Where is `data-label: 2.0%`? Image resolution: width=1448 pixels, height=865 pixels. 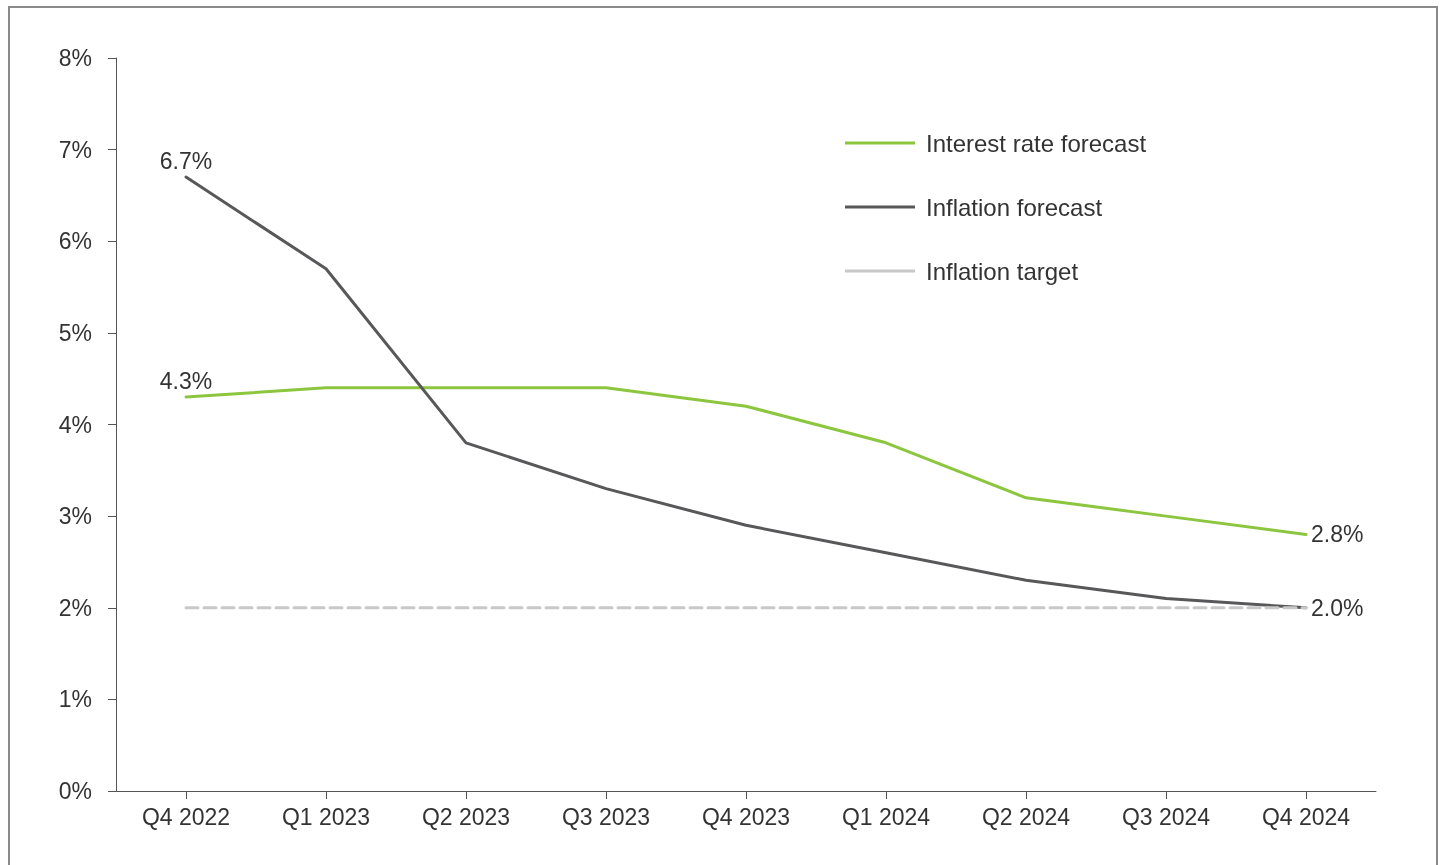 data-label: 2.0% is located at coordinates (1337, 607).